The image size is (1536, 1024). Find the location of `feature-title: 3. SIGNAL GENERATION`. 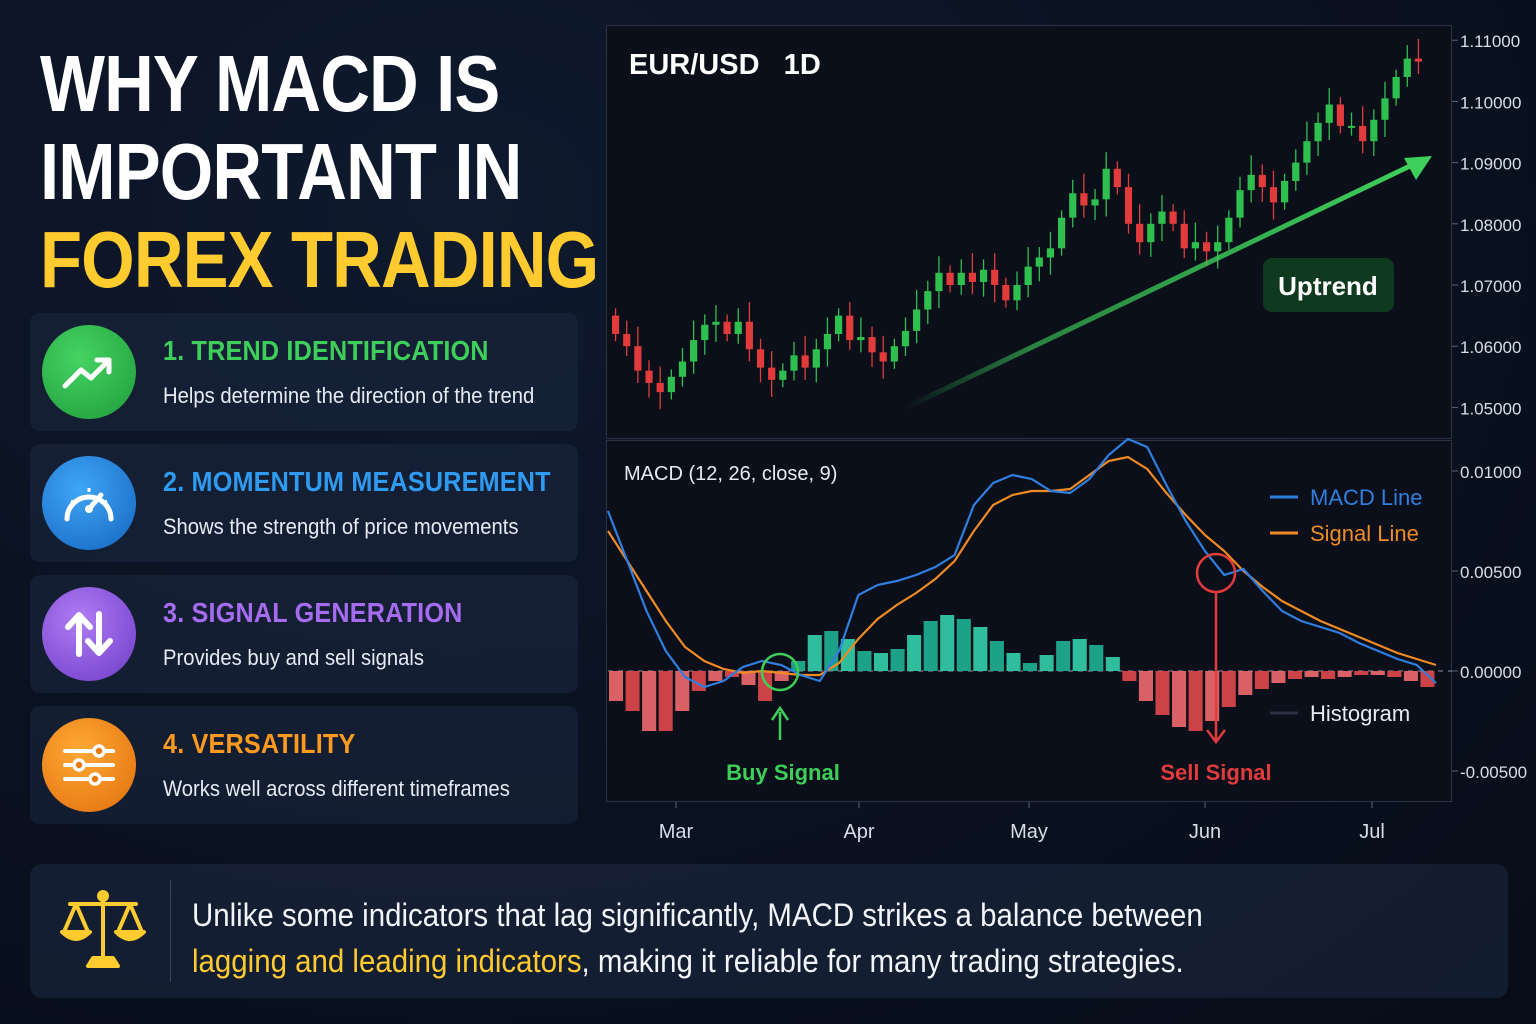

feature-title: 3. SIGNAL GENERATION is located at coordinates (313, 612).